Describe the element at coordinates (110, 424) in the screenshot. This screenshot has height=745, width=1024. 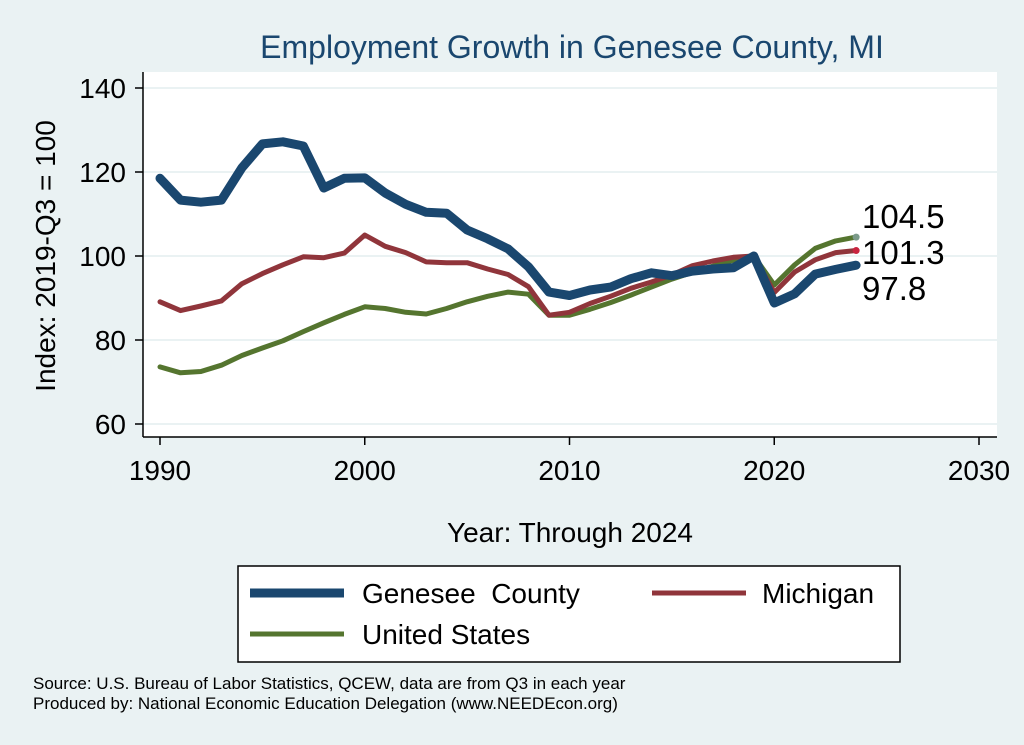
I see `y-tick-label: 60` at that location.